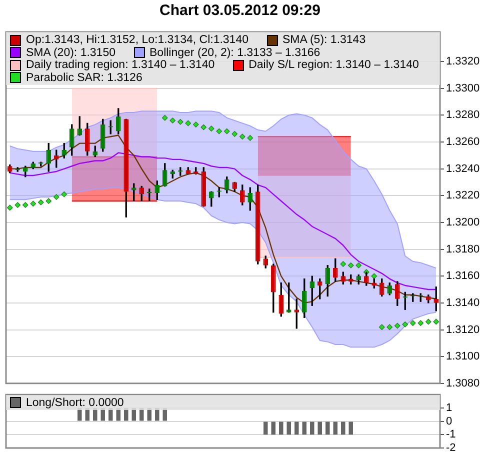  I want to click on chart-title: Chart 03.05.2012 09:29, so click(240, 10).